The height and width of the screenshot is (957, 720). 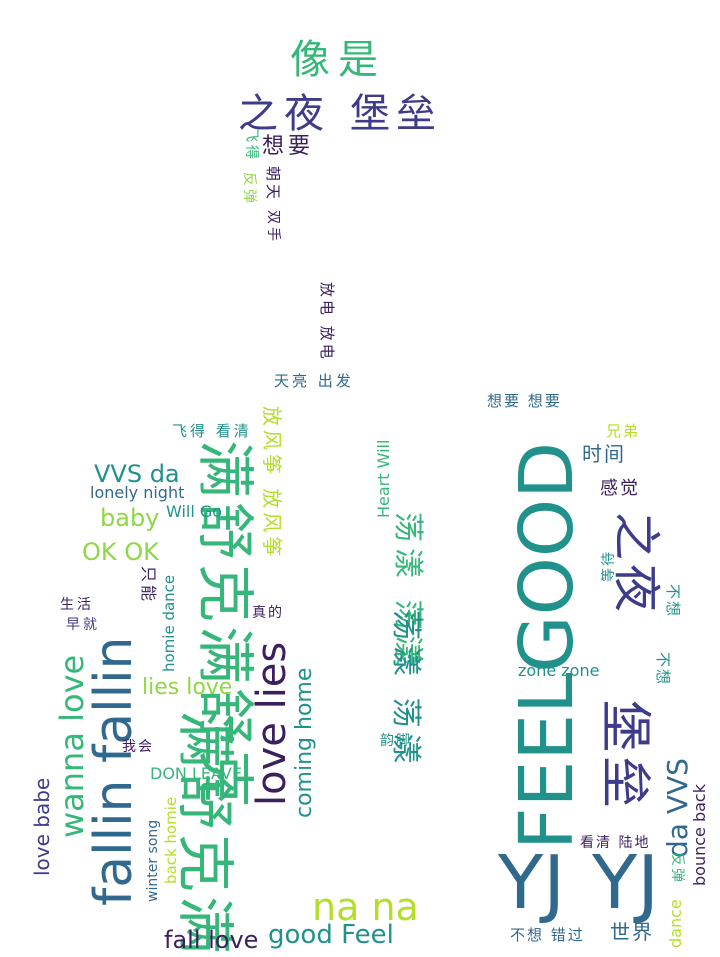 I want to click on cloud-word: 天亮 出发, so click(x=314, y=381).